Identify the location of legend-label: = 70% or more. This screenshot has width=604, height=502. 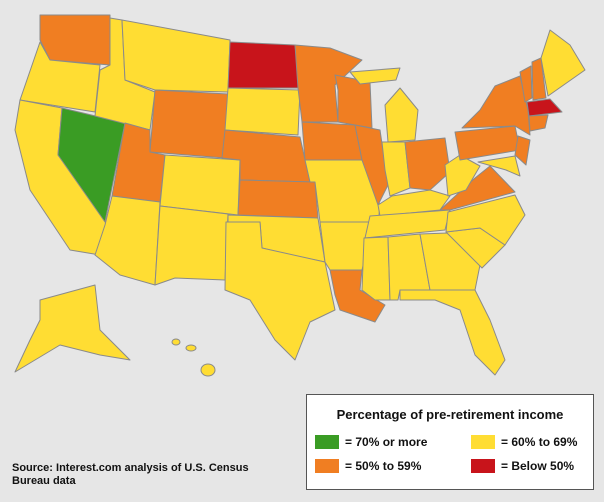
(386, 442).